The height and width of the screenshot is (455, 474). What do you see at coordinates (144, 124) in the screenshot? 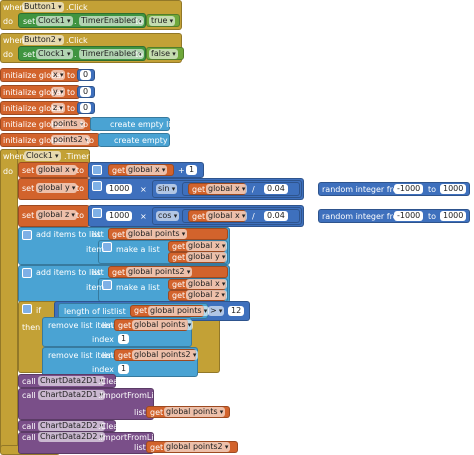
I see `block-label: create empty list` at bounding box center [144, 124].